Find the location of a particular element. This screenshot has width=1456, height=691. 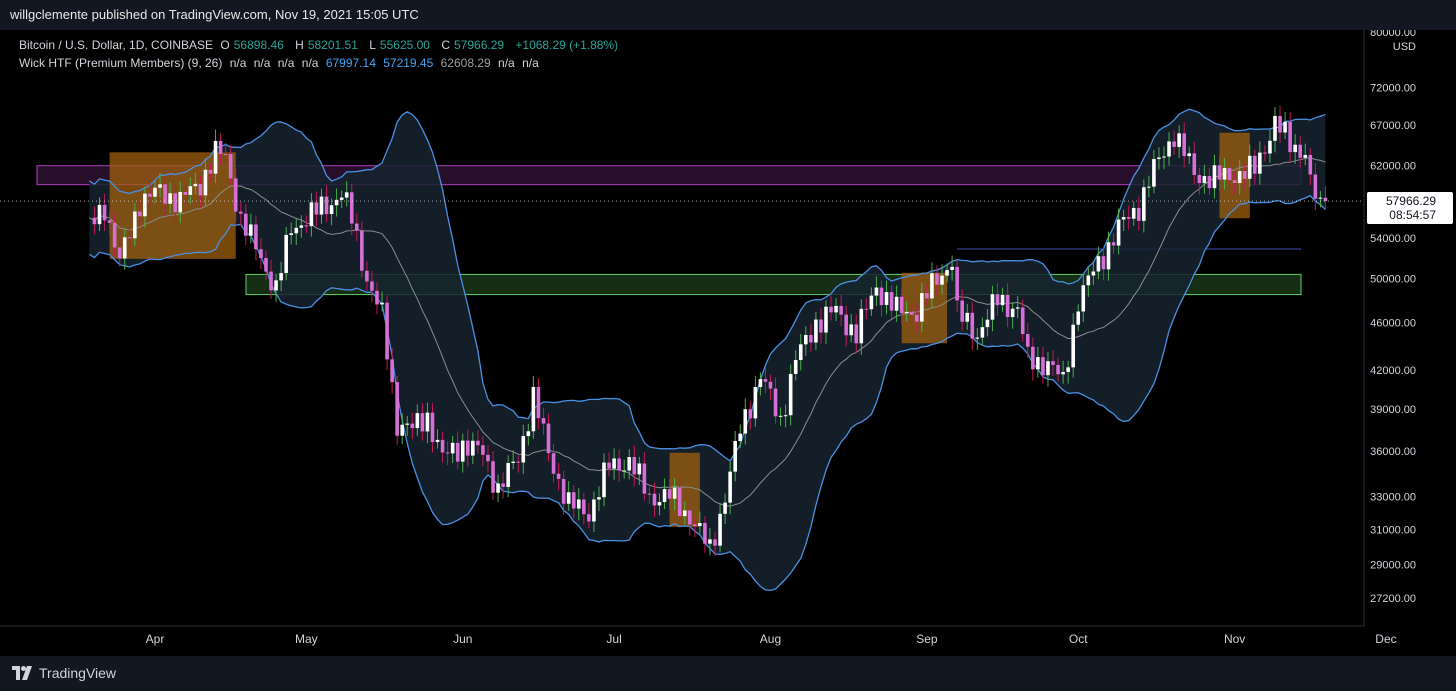

symbol-title: Bitcoin / U.S. Dollar, 1D, COINBASE is located at coordinates (116, 45).